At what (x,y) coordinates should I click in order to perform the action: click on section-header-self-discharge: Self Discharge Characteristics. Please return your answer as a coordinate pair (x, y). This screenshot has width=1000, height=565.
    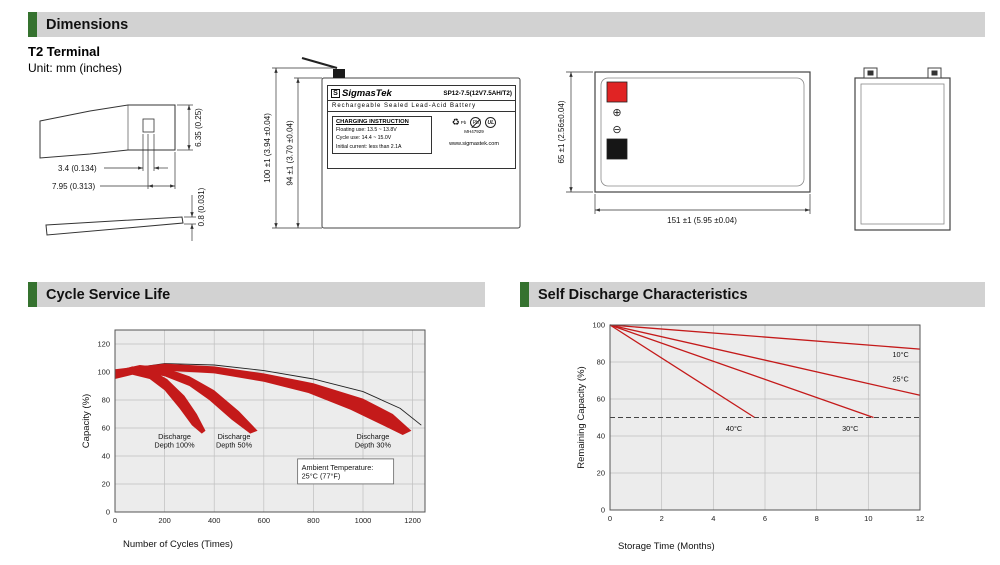
    Looking at the image, I should click on (752, 294).